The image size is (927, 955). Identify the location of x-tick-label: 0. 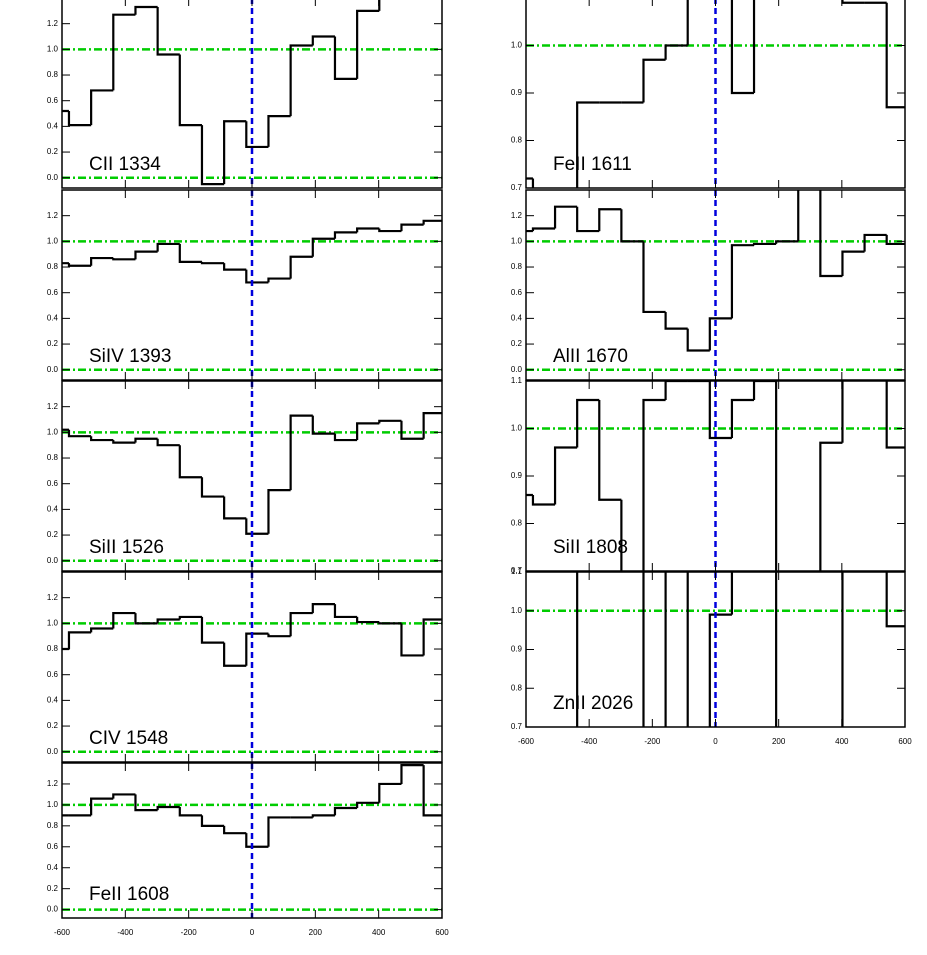
(715, 741).